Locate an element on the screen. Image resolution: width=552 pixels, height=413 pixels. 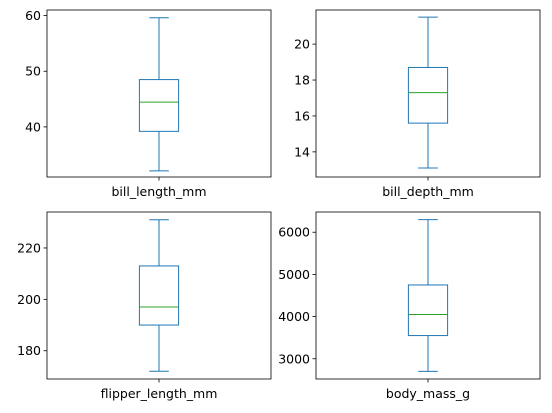
x-tick-label-body-mass-g: body_mass_g is located at coordinates (428, 393).